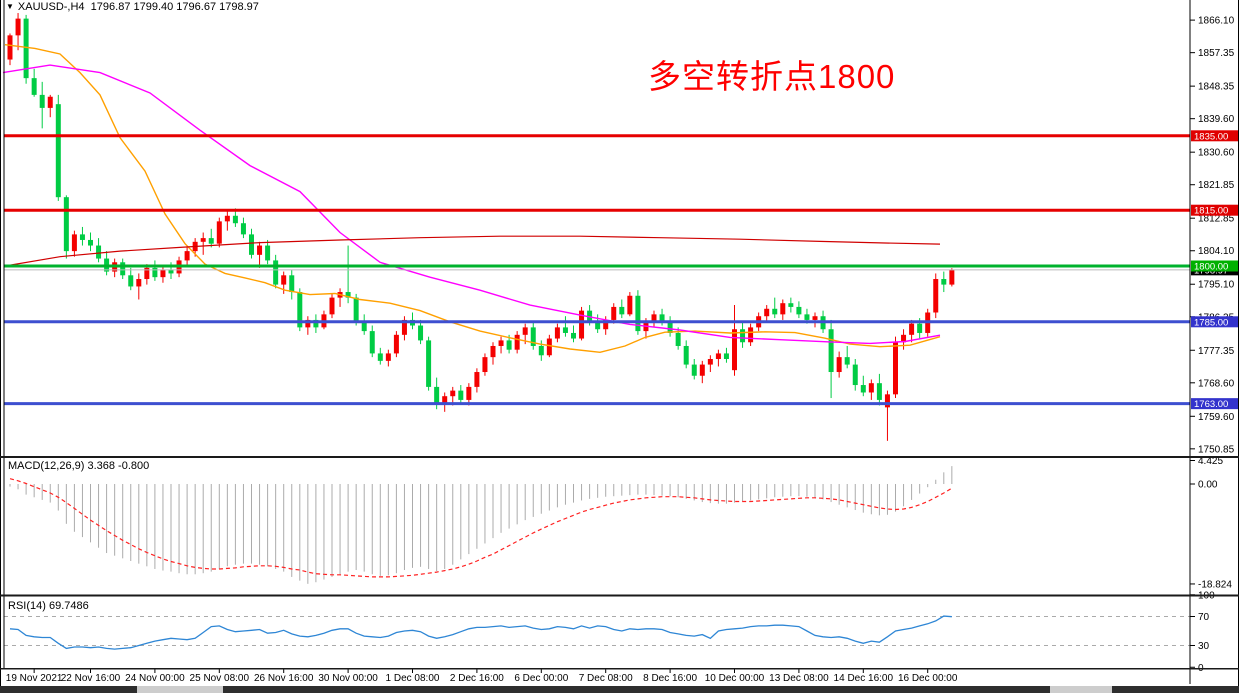 Image resolution: width=1239 pixels, height=693 pixels. What do you see at coordinates (541, 678) in the screenshot?
I see `time-label: 6 Dec 00:00` at bounding box center [541, 678].